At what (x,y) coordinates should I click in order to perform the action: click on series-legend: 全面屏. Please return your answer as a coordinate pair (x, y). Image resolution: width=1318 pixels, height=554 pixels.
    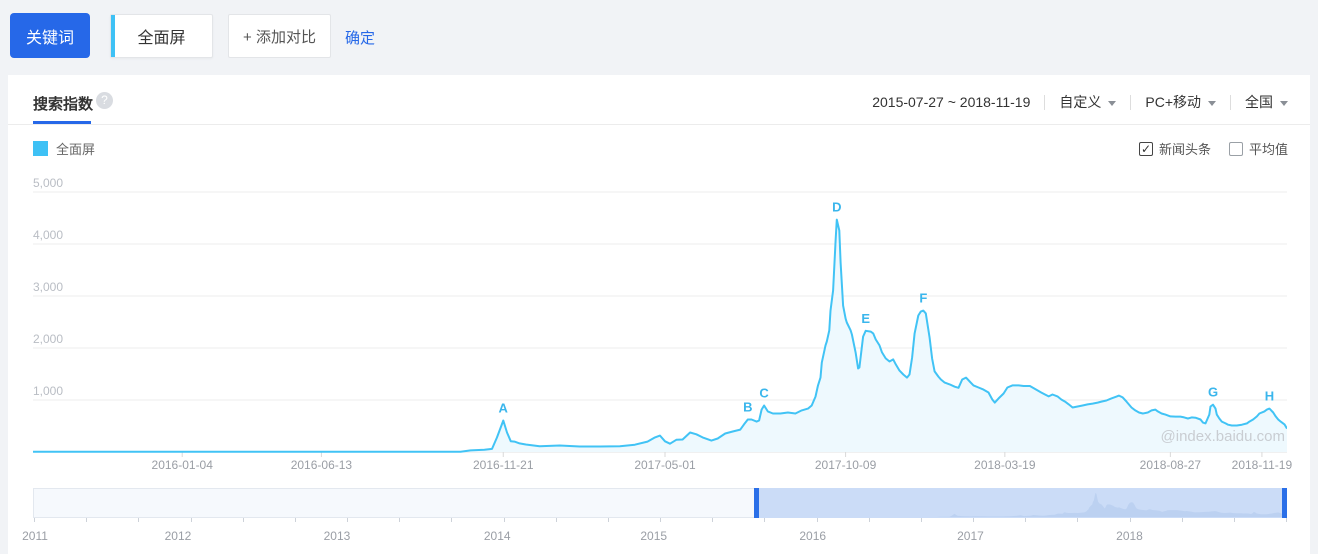
    Looking at the image, I should click on (64, 148).